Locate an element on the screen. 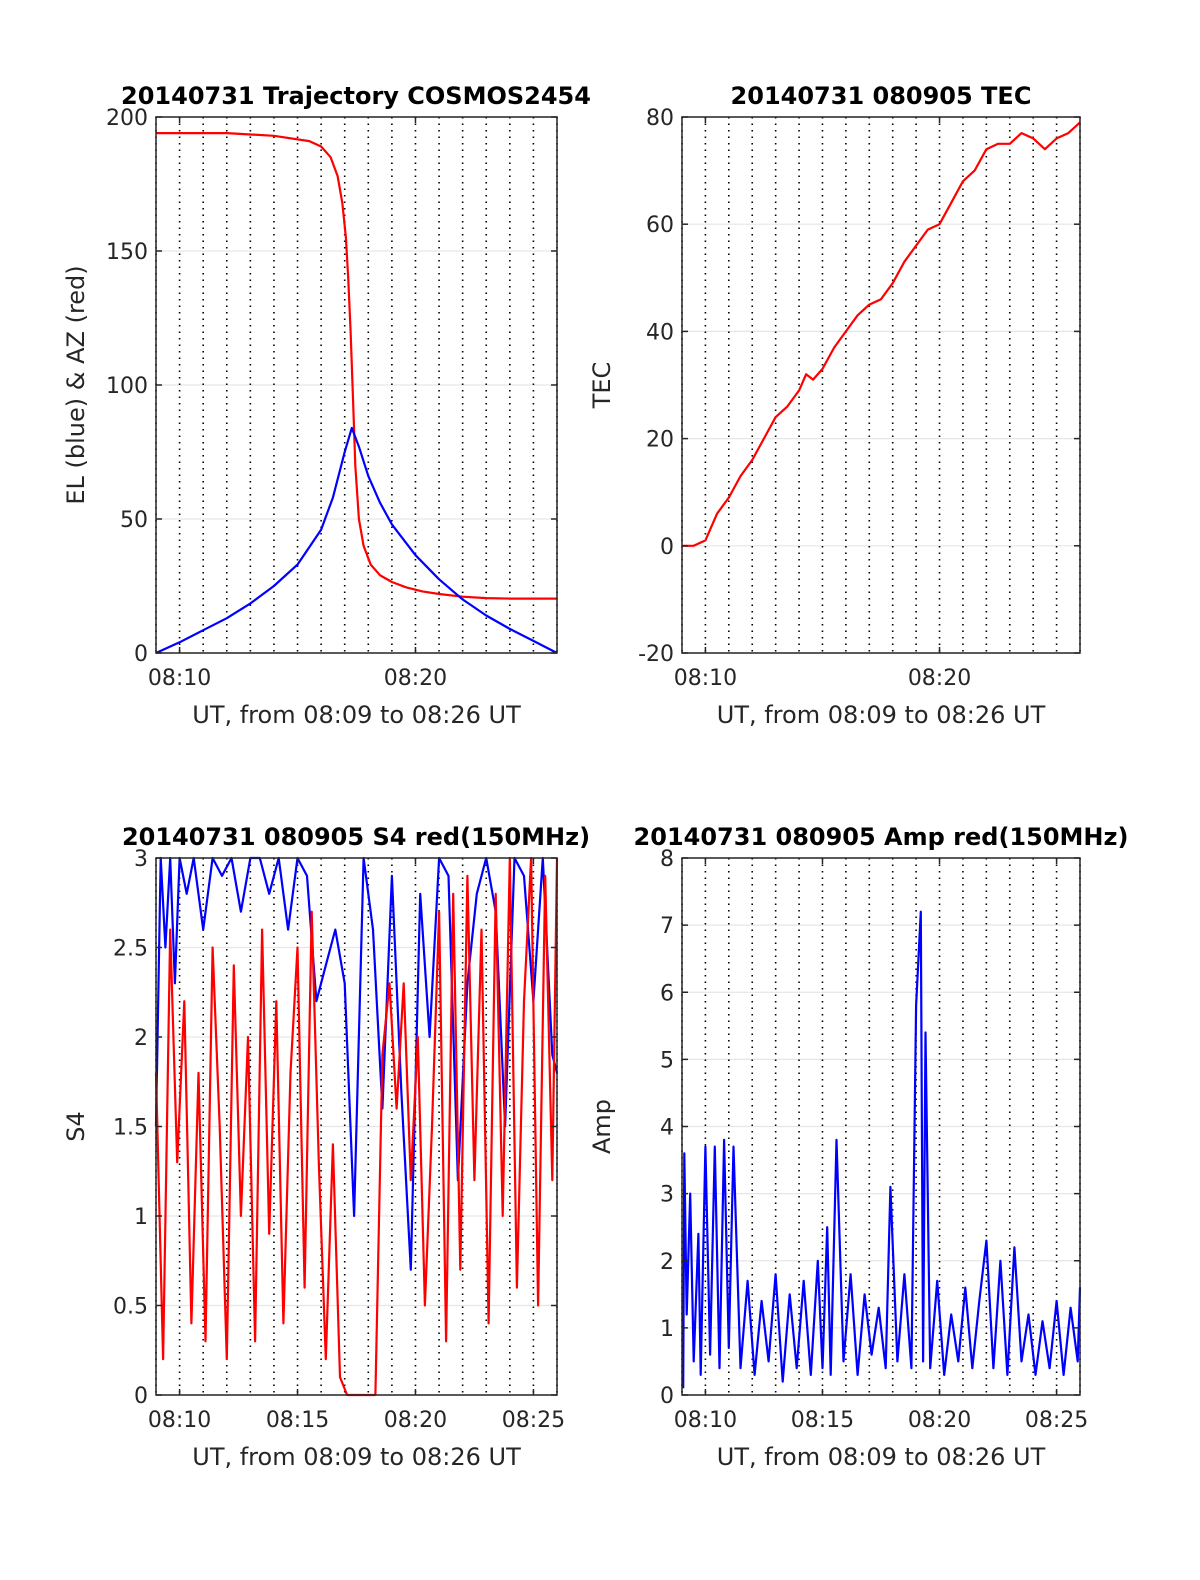  tec-axes-box is located at coordinates (881, 385).